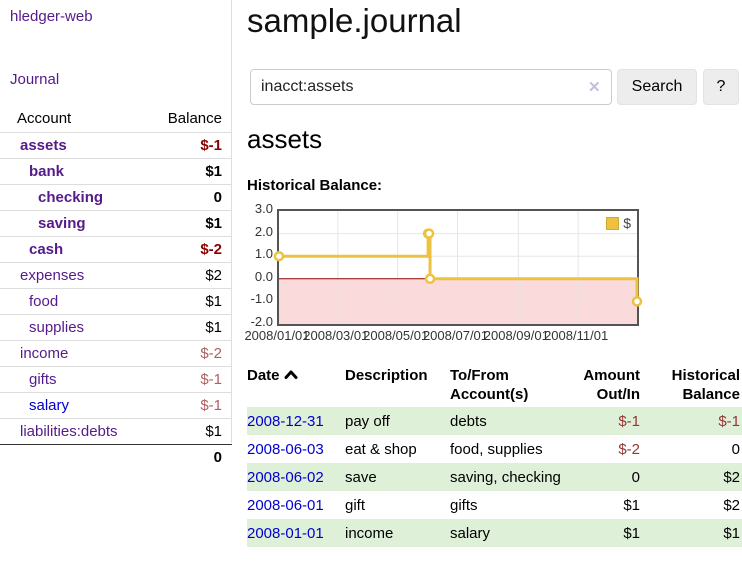 This screenshot has height=582, width=742. I want to click on transaction-accounts: food, supplies, so click(496, 449).